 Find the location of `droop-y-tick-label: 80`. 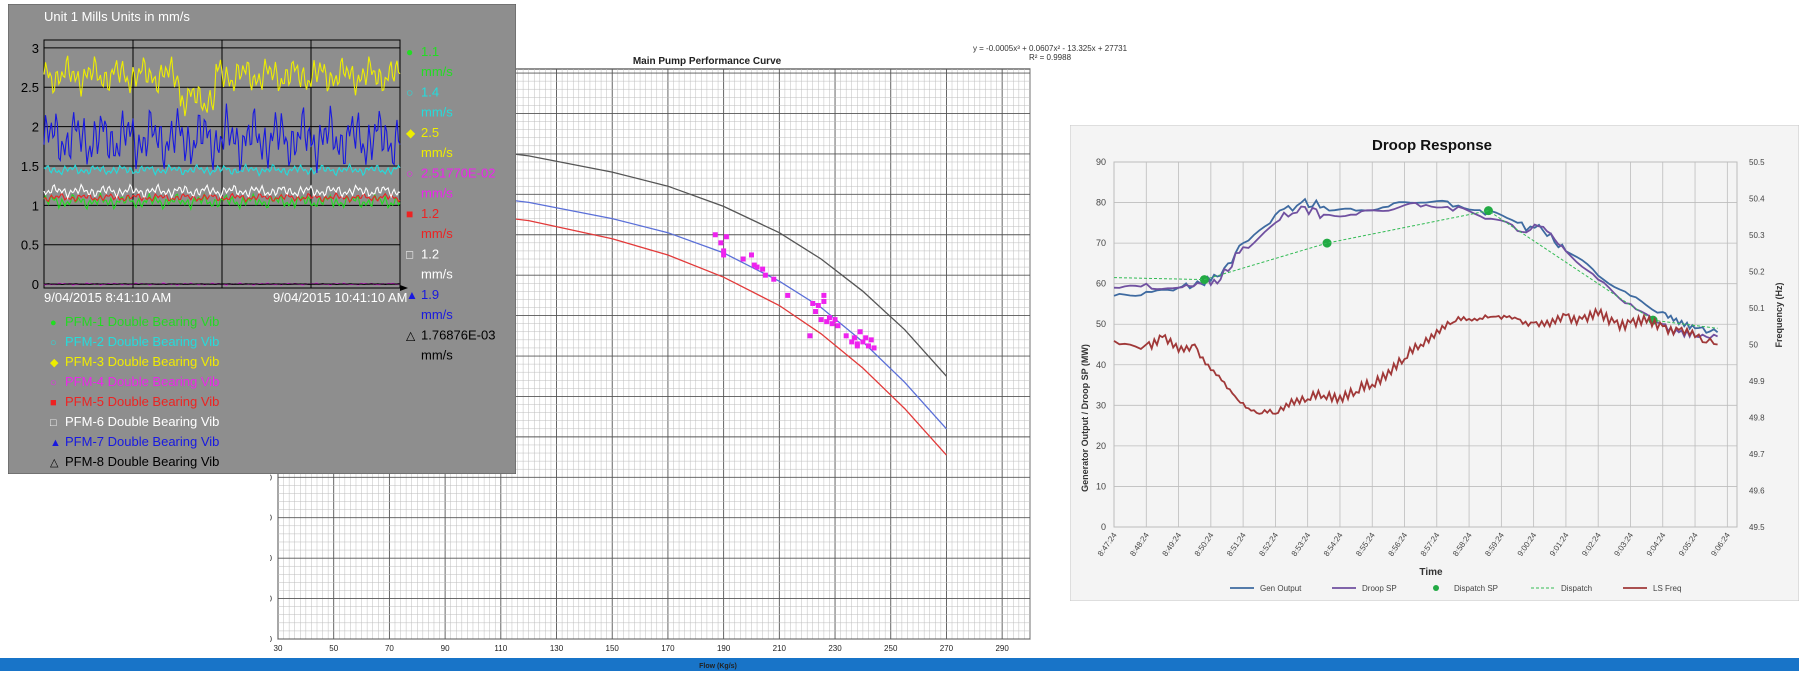

droop-y-tick-label: 80 is located at coordinates (1101, 203).